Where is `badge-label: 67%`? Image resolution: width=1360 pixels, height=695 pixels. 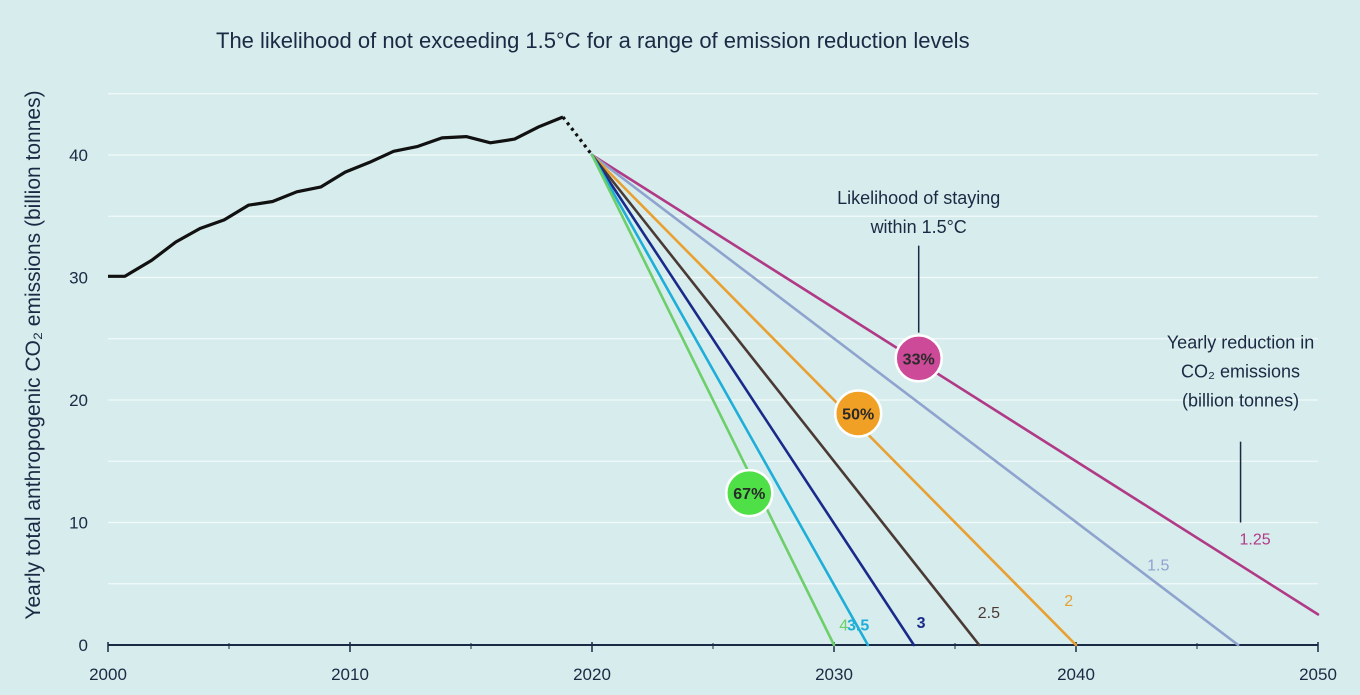 badge-label: 67% is located at coordinates (749, 494).